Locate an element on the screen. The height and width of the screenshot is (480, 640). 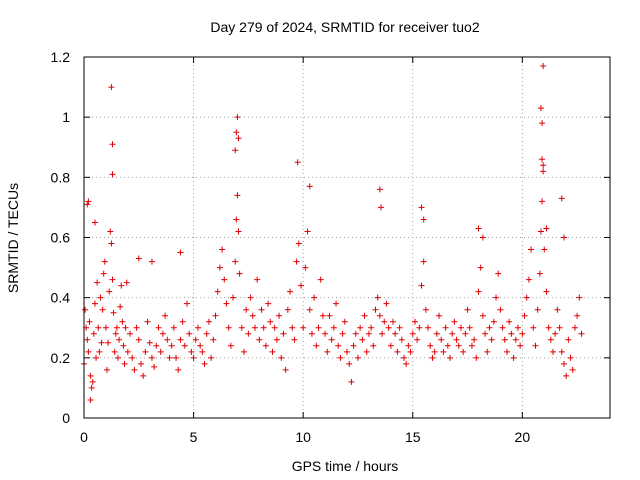
y-axis-label: SRMTID / TECUs is located at coordinates (13, 238).